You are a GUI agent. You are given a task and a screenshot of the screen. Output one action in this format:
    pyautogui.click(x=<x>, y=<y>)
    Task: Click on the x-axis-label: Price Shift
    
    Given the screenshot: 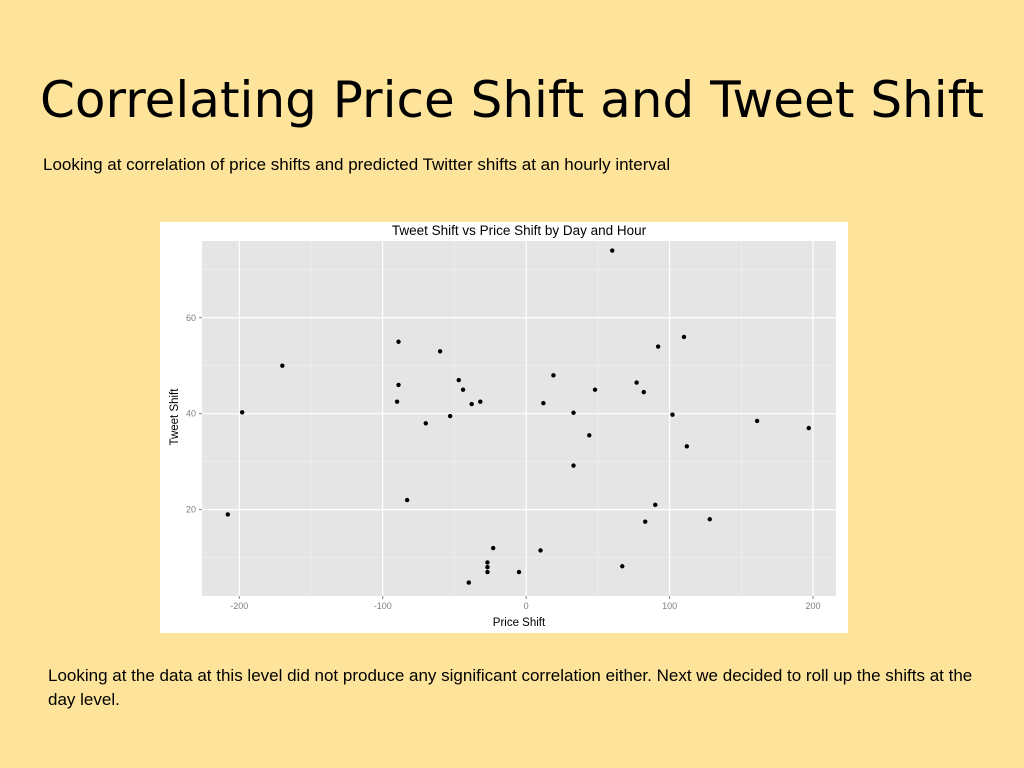 What is the action you would take?
    pyautogui.click(x=519, y=623)
    